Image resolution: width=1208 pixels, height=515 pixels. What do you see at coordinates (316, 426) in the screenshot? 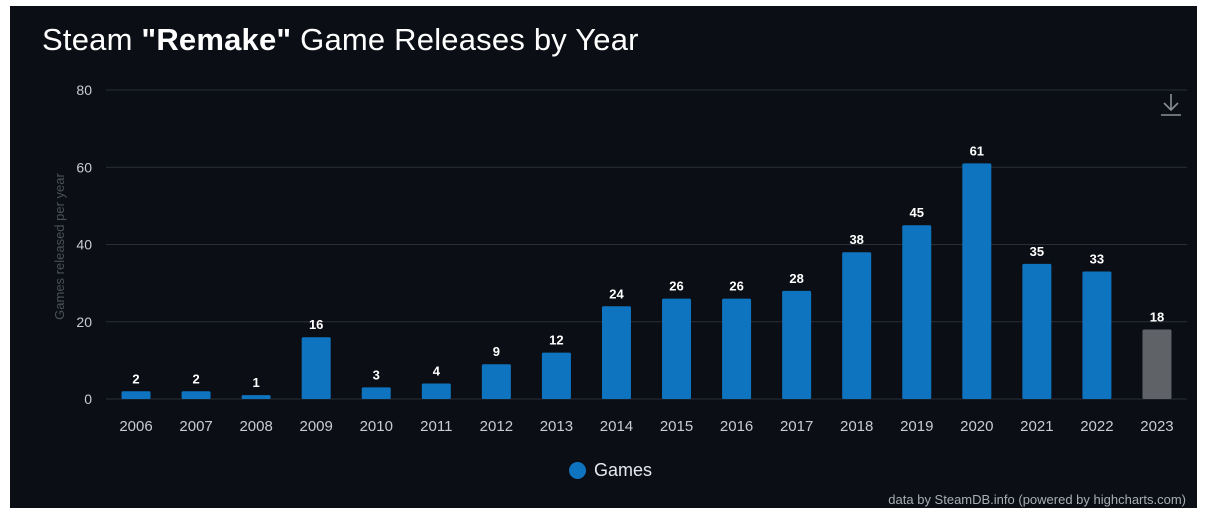
I see `x-tick-label: 2009` at bounding box center [316, 426].